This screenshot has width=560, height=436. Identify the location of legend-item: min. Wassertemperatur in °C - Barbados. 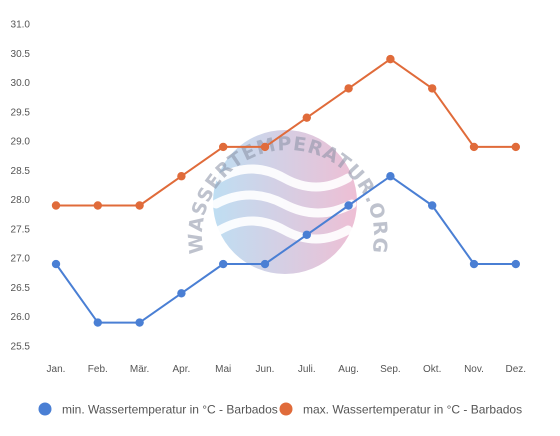
(158, 409).